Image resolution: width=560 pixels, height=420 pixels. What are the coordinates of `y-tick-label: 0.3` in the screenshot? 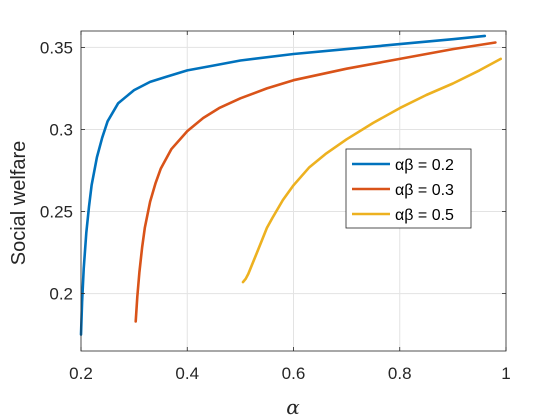 It's located at (61, 129).